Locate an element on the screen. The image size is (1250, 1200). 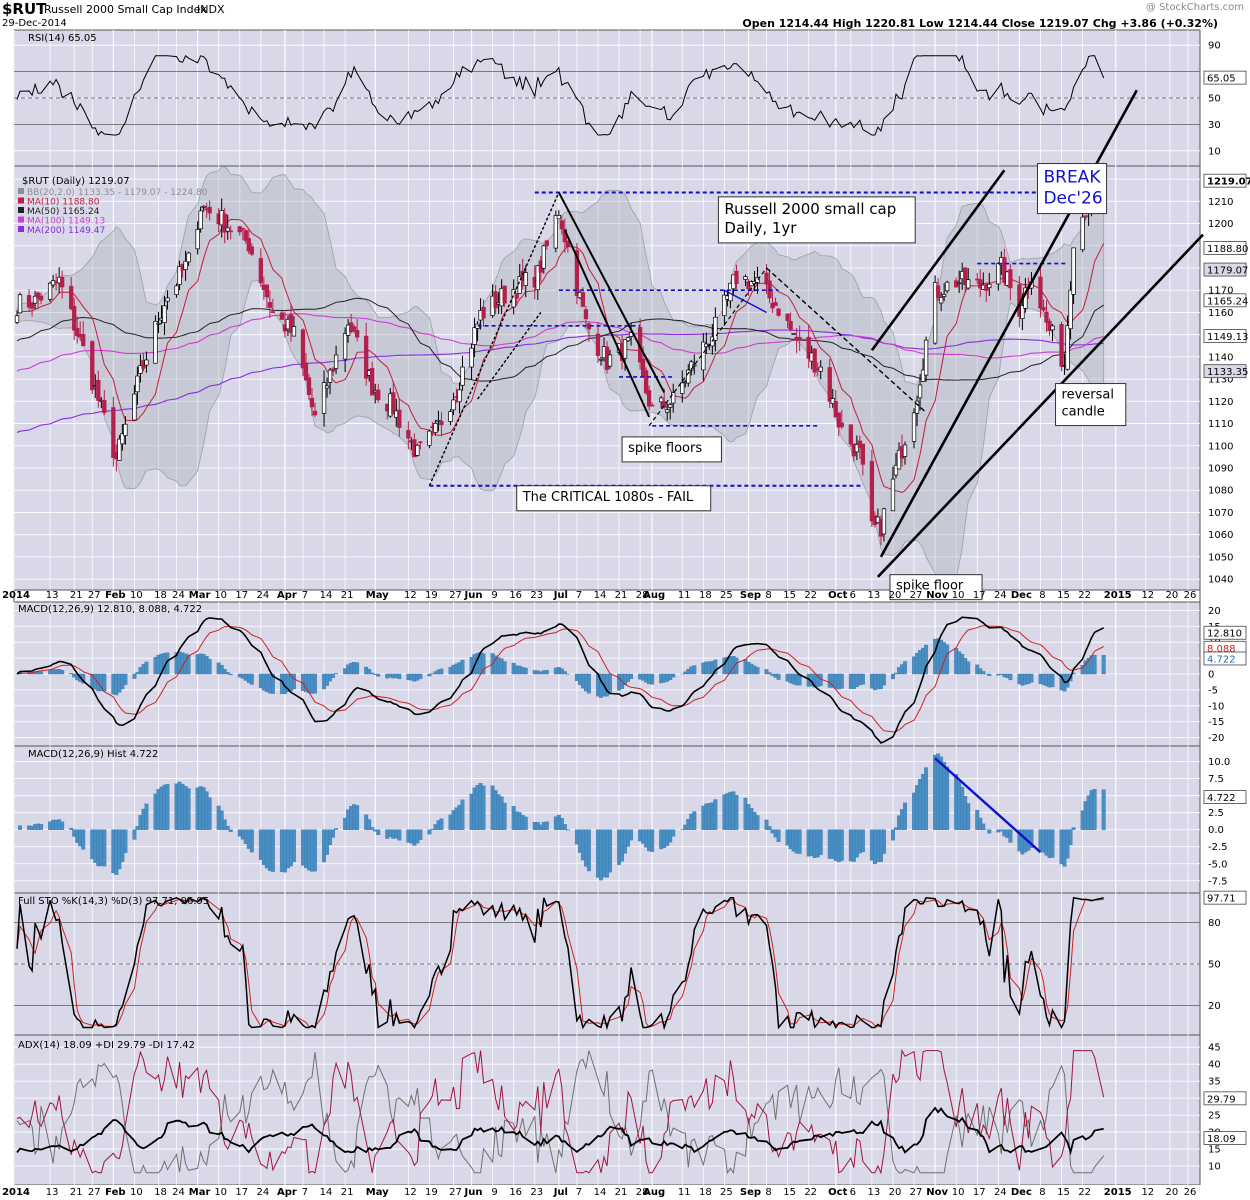
y-tick-label: 1080 is located at coordinates (1220, 491).